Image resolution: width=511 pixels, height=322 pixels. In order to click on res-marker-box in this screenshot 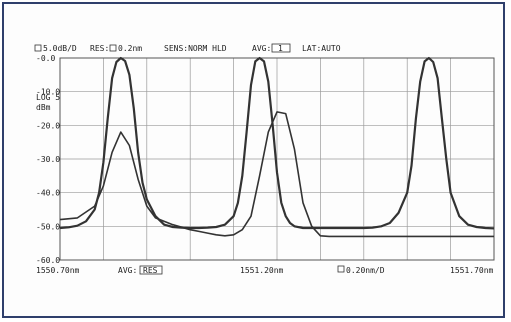, I will do `click(113, 48)`.